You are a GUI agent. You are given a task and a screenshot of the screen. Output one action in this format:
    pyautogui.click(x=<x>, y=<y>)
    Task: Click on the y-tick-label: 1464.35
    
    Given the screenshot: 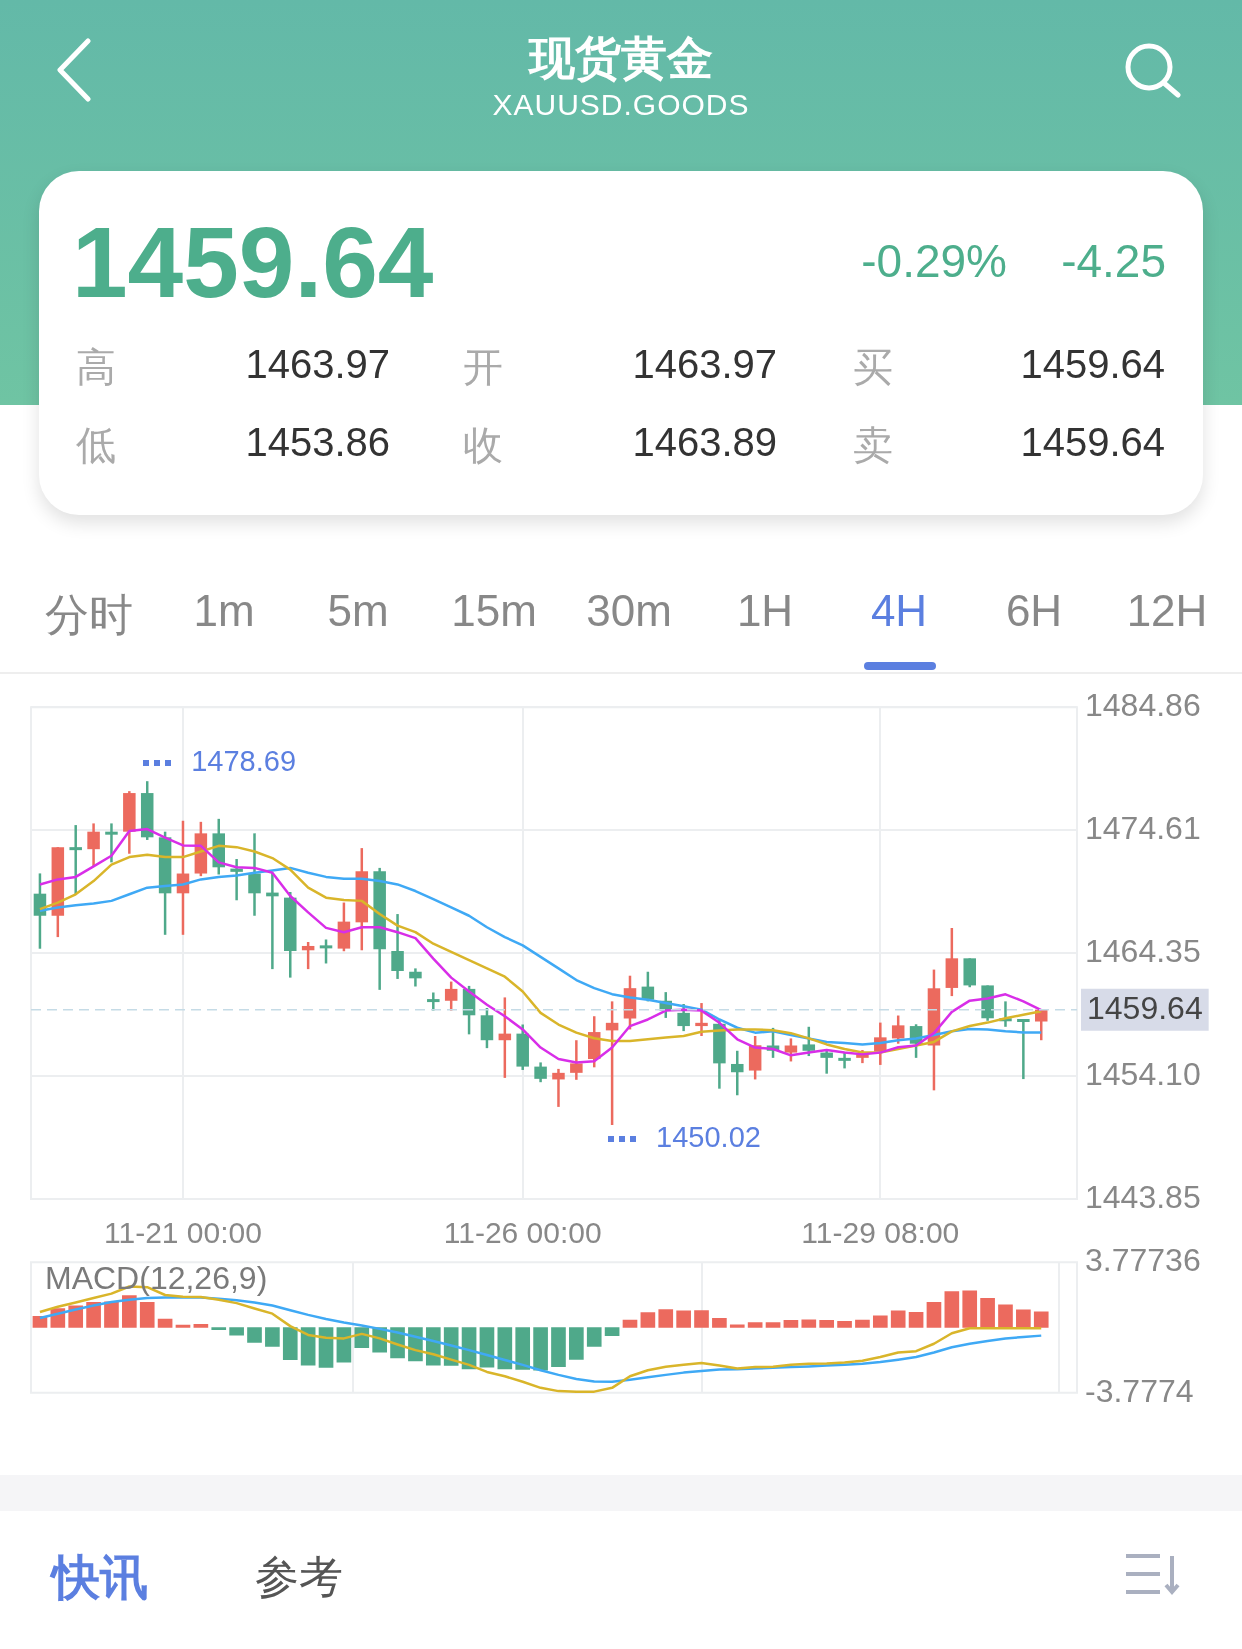 What is the action you would take?
    pyautogui.click(x=1143, y=950)
    